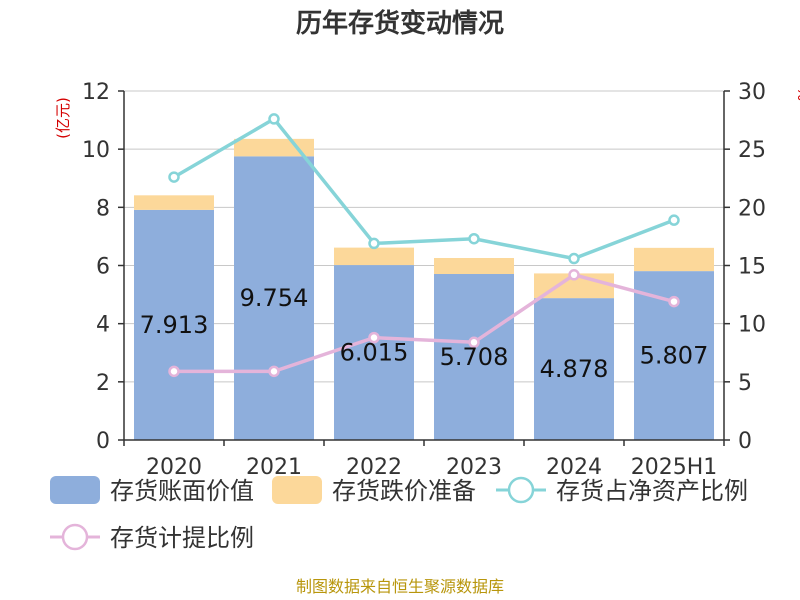 This screenshot has height=600, width=800. What do you see at coordinates (174, 467) in the screenshot?
I see `x-tick-label: 2020` at bounding box center [174, 467].